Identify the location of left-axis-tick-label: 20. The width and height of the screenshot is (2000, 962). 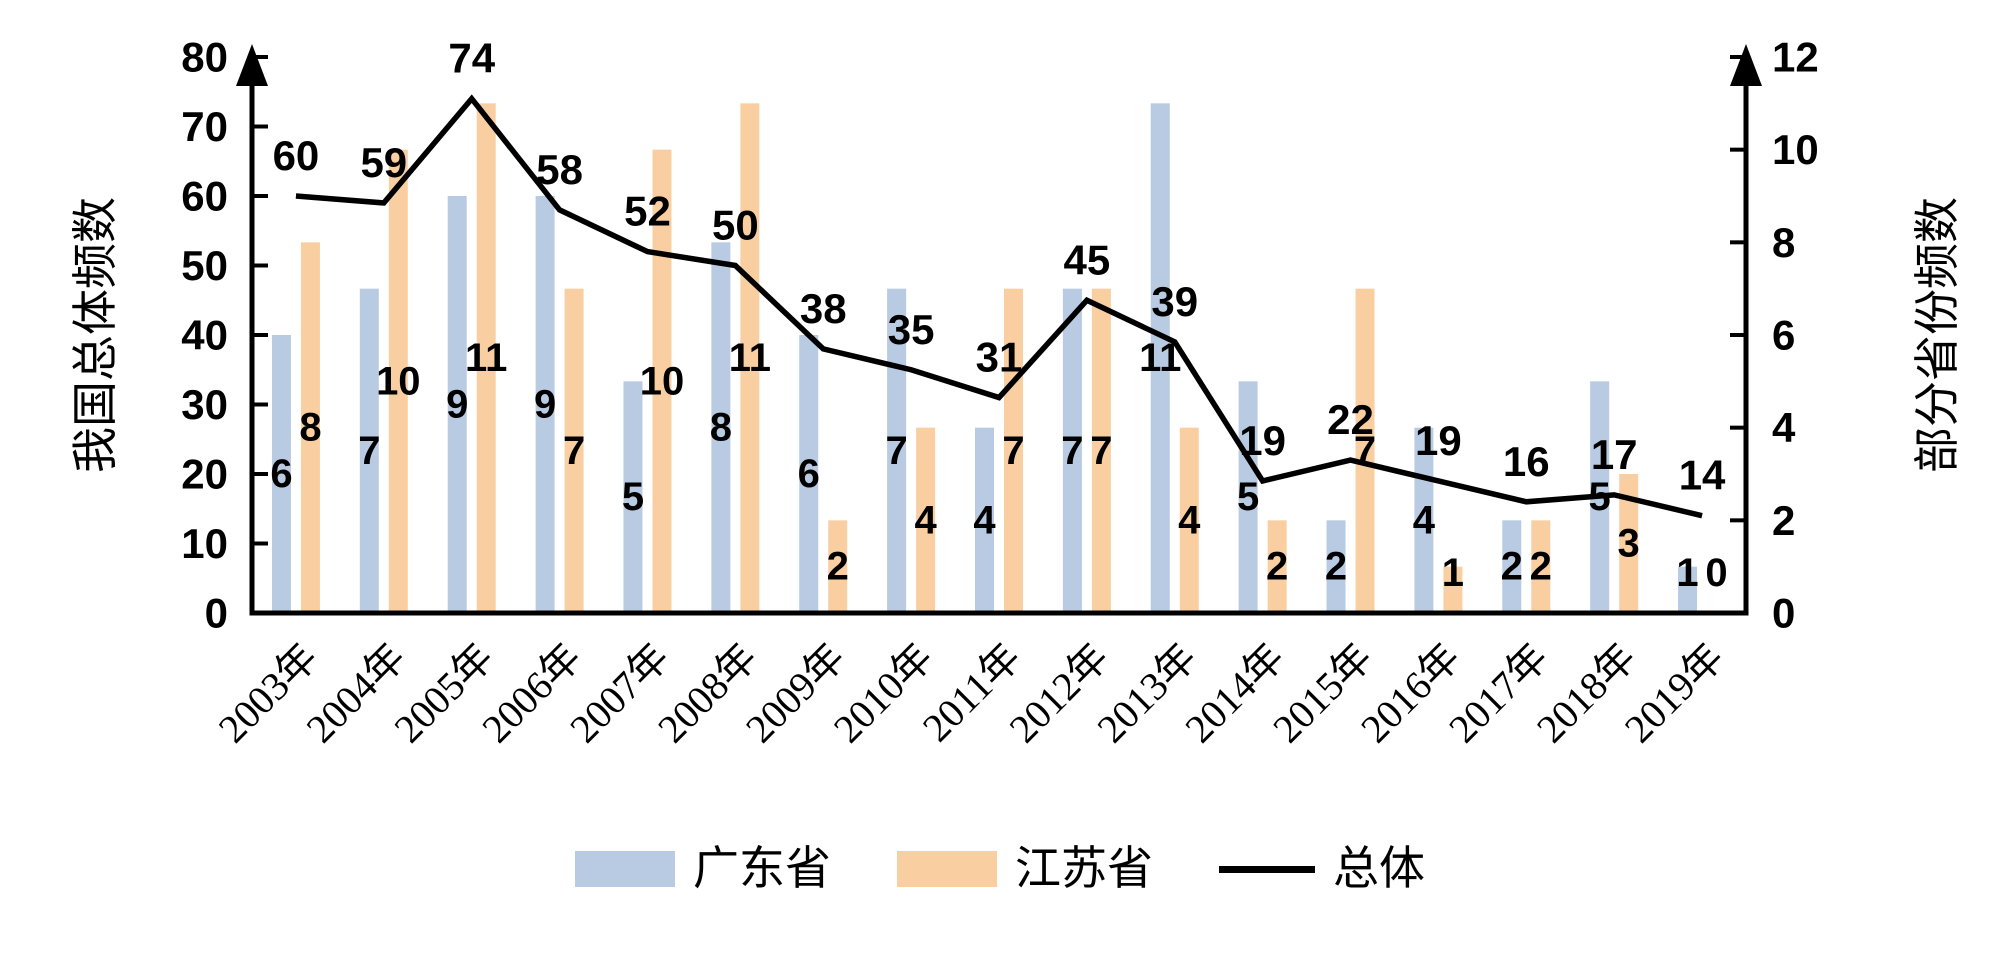
(204, 474).